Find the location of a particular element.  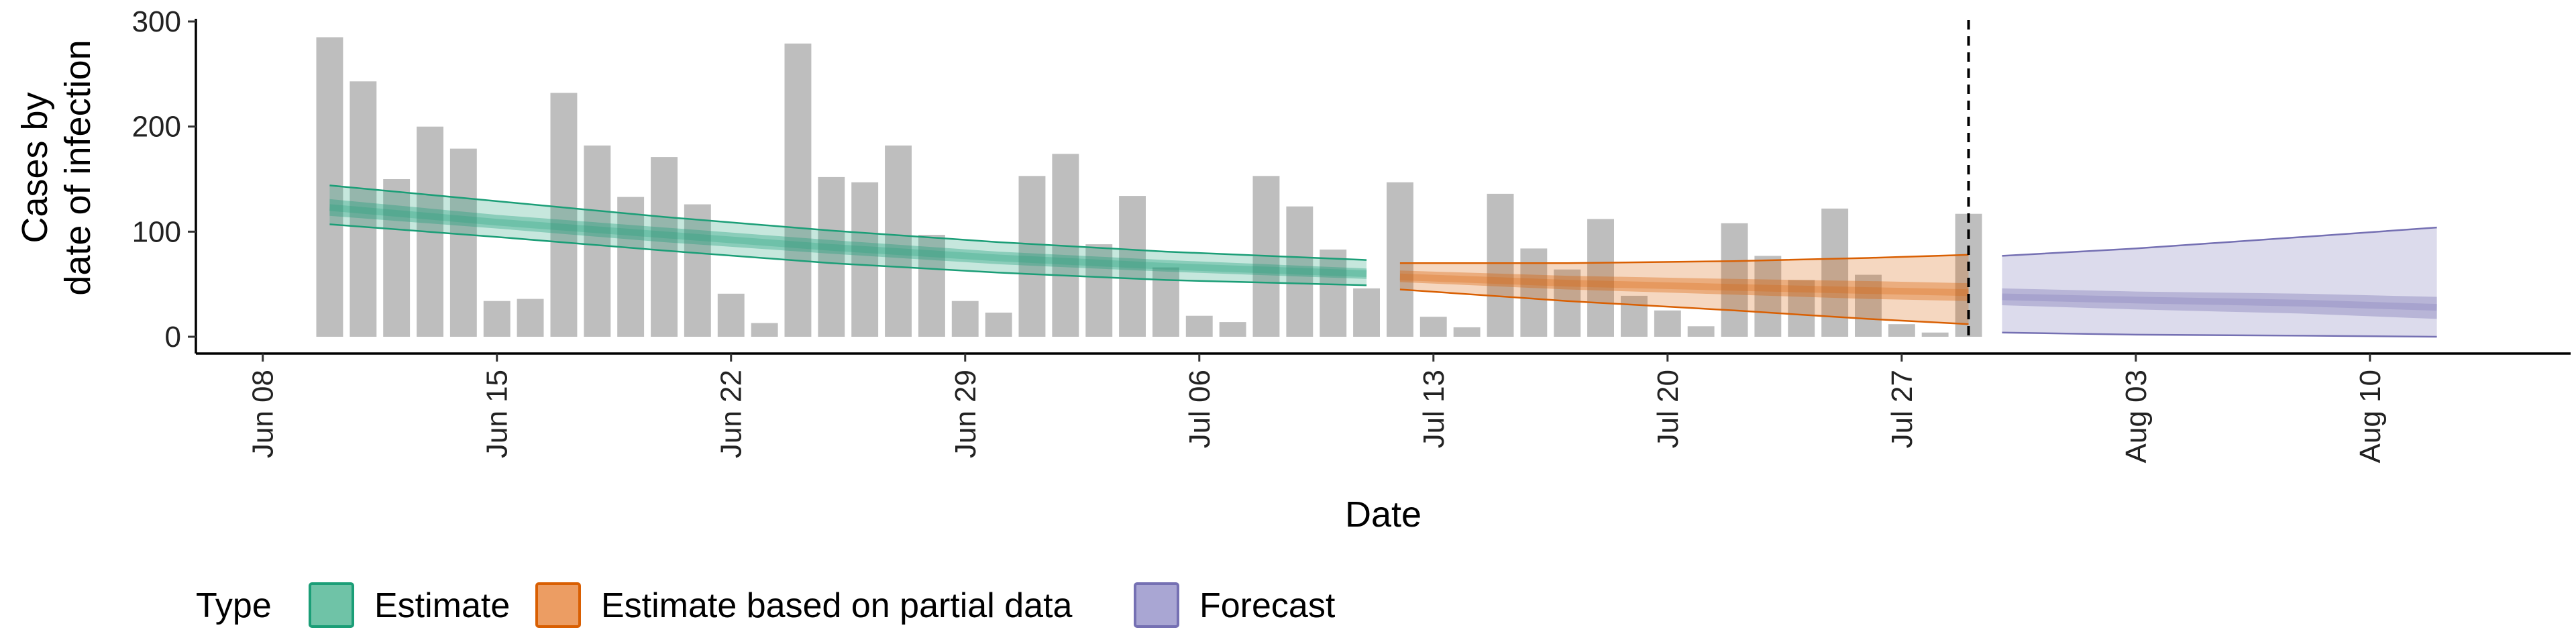

x-tick-label: Jul 13 is located at coordinates (1433, 409).